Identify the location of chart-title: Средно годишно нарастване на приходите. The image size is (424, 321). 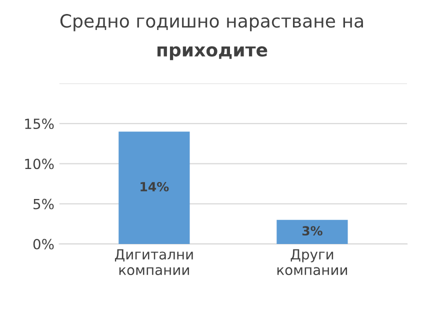
(211, 37).